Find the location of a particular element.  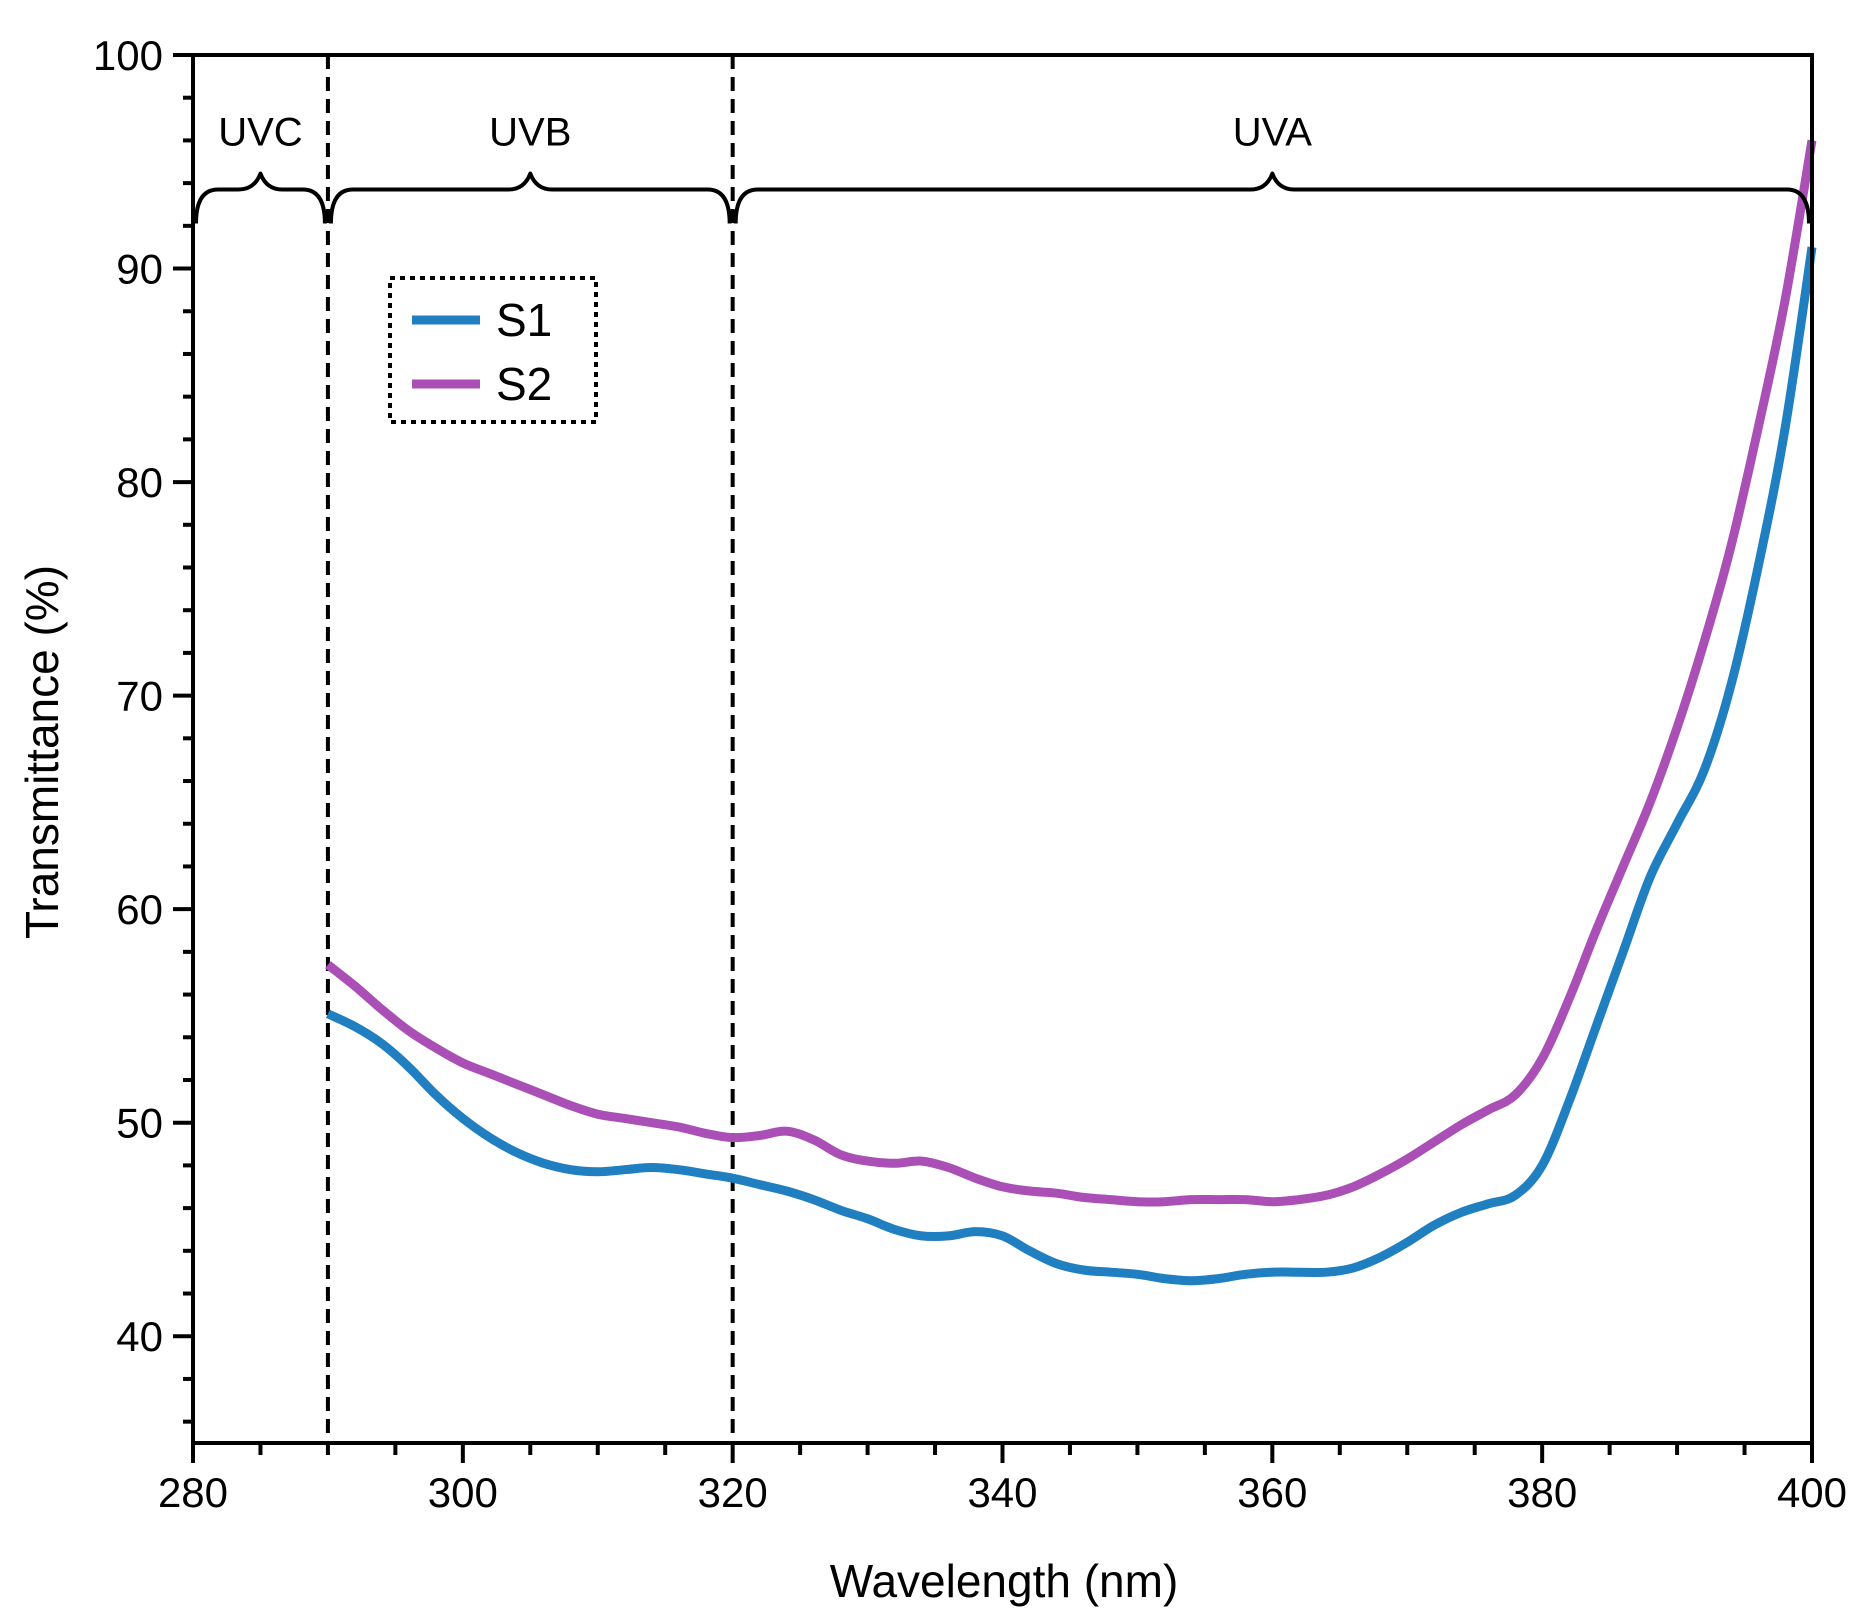

legend-label-s2: S2 is located at coordinates (524, 384).